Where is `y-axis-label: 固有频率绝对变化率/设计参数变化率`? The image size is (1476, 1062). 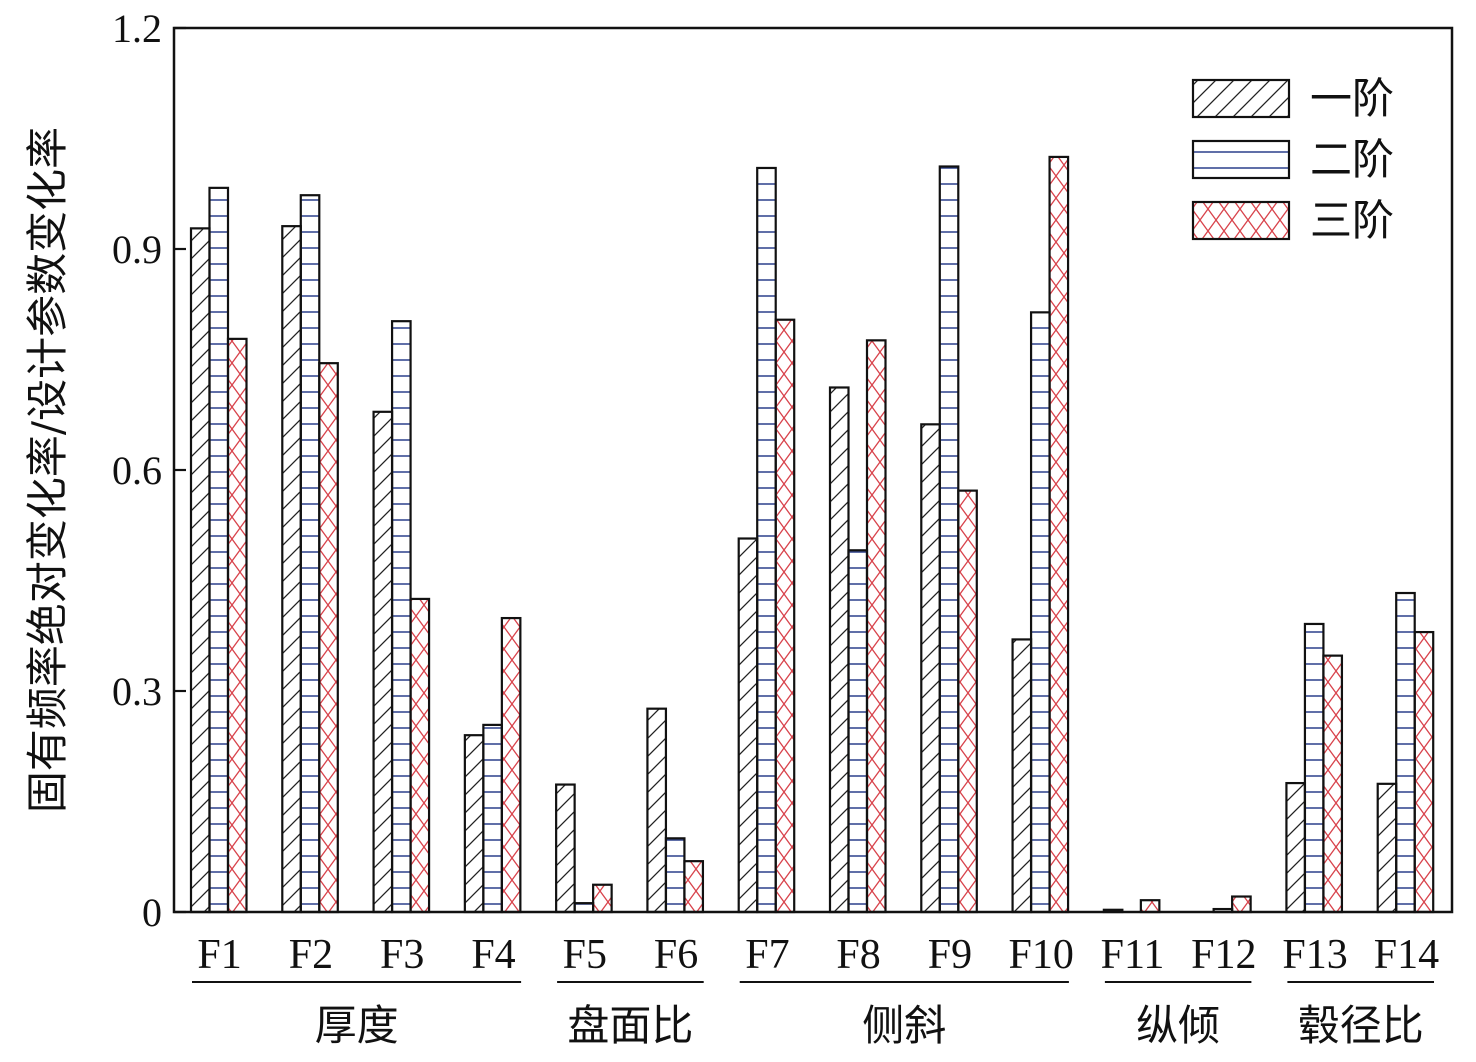 y-axis-label: 固有频率绝对变化率/设计参数变化率 is located at coordinates (47, 470).